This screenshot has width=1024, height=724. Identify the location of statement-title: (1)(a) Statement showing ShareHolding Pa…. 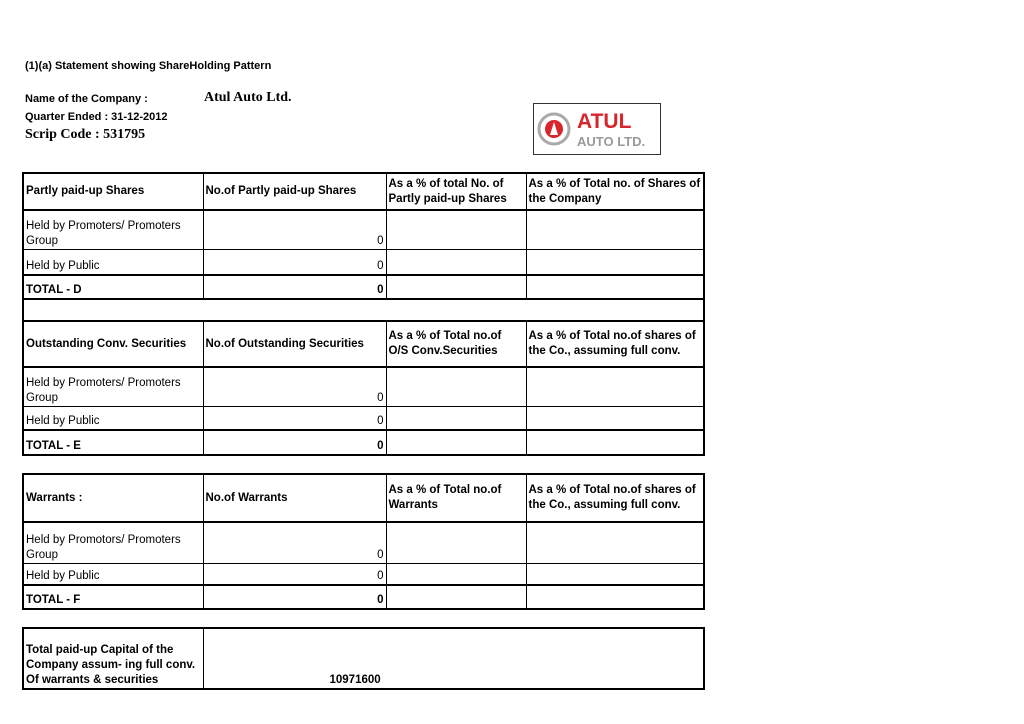
(148, 66).